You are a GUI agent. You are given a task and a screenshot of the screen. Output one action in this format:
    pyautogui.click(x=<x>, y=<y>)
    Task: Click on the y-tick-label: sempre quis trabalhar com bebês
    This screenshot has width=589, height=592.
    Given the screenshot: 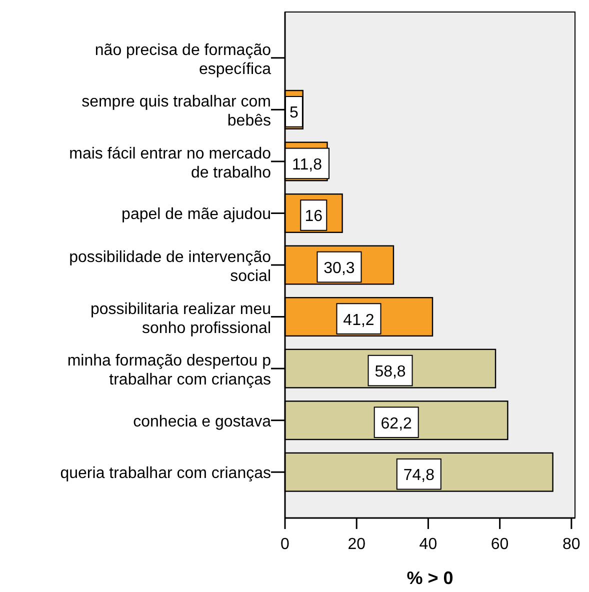 What is the action you would take?
    pyautogui.click(x=176, y=112)
    